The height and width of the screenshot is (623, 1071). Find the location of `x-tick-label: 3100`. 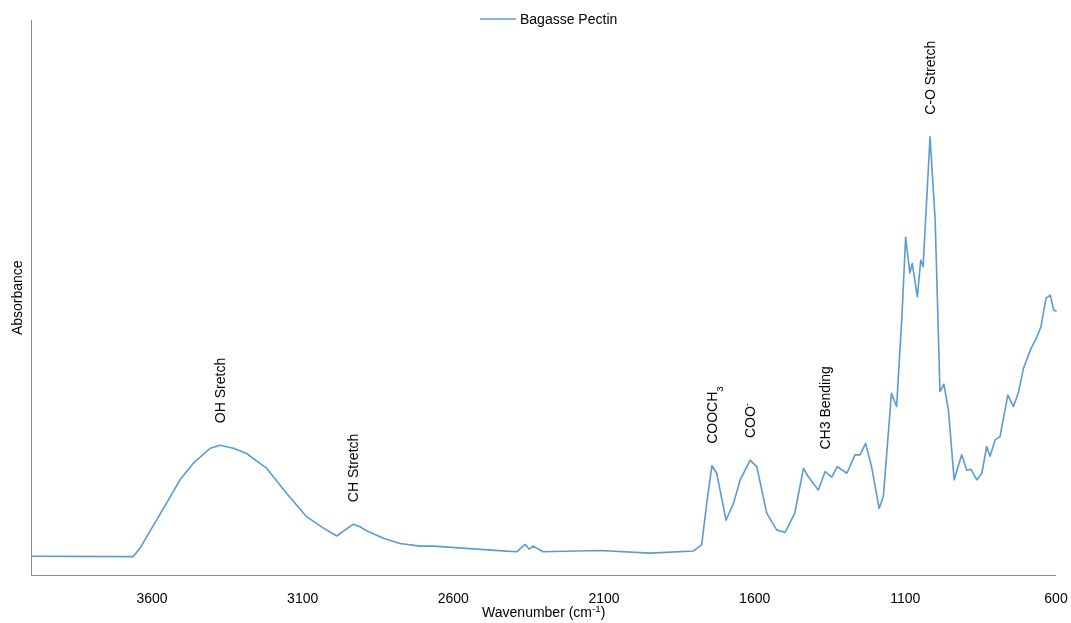

x-tick-label: 3100 is located at coordinates (303, 597).